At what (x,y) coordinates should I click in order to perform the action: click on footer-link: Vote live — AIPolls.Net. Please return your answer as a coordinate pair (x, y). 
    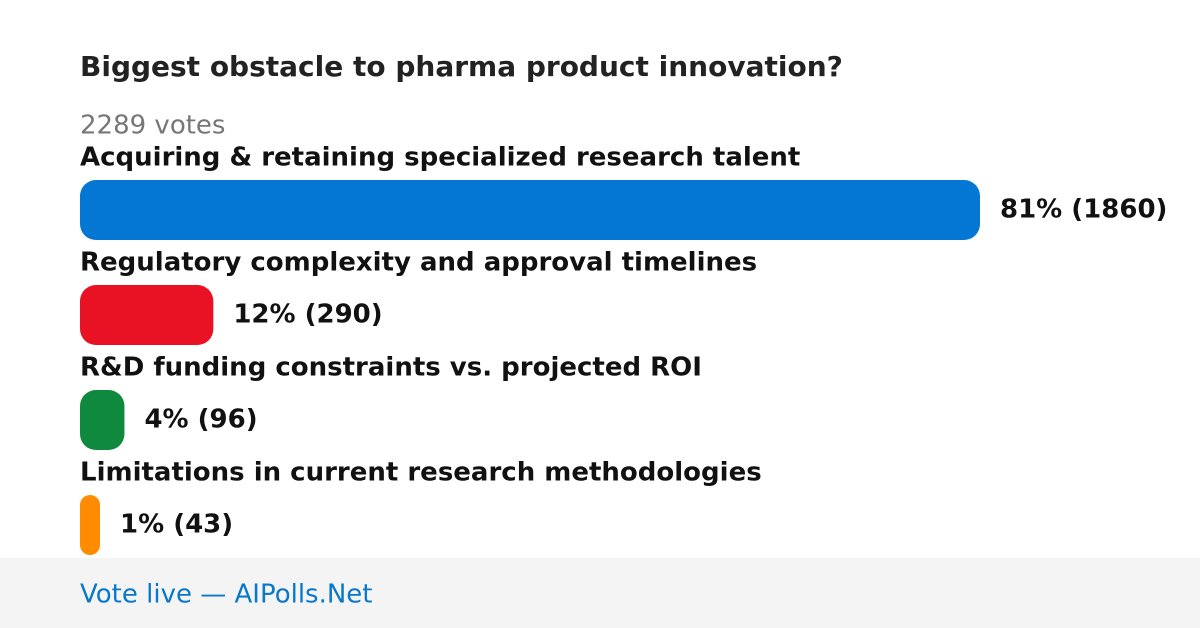
    Looking at the image, I should click on (226, 595).